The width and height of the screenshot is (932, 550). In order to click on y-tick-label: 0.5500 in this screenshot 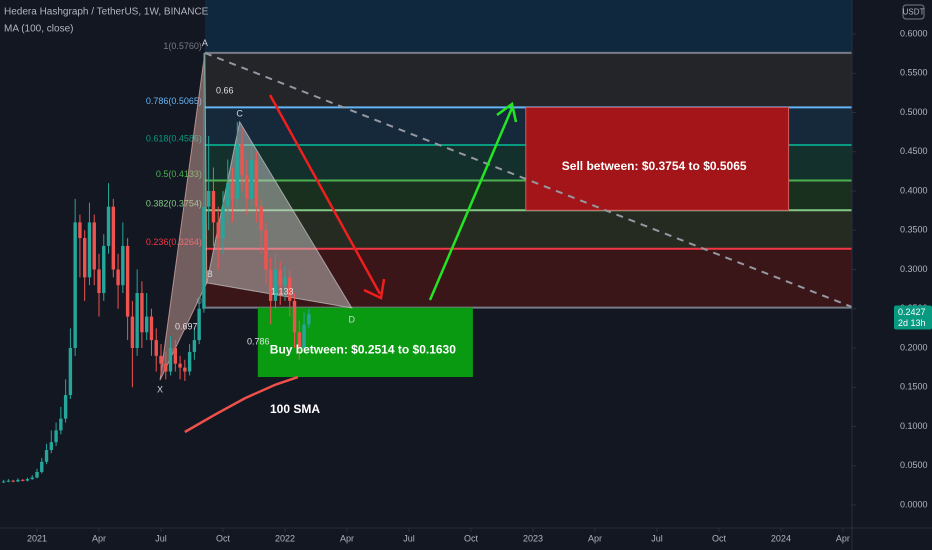, I will do `click(914, 73)`.